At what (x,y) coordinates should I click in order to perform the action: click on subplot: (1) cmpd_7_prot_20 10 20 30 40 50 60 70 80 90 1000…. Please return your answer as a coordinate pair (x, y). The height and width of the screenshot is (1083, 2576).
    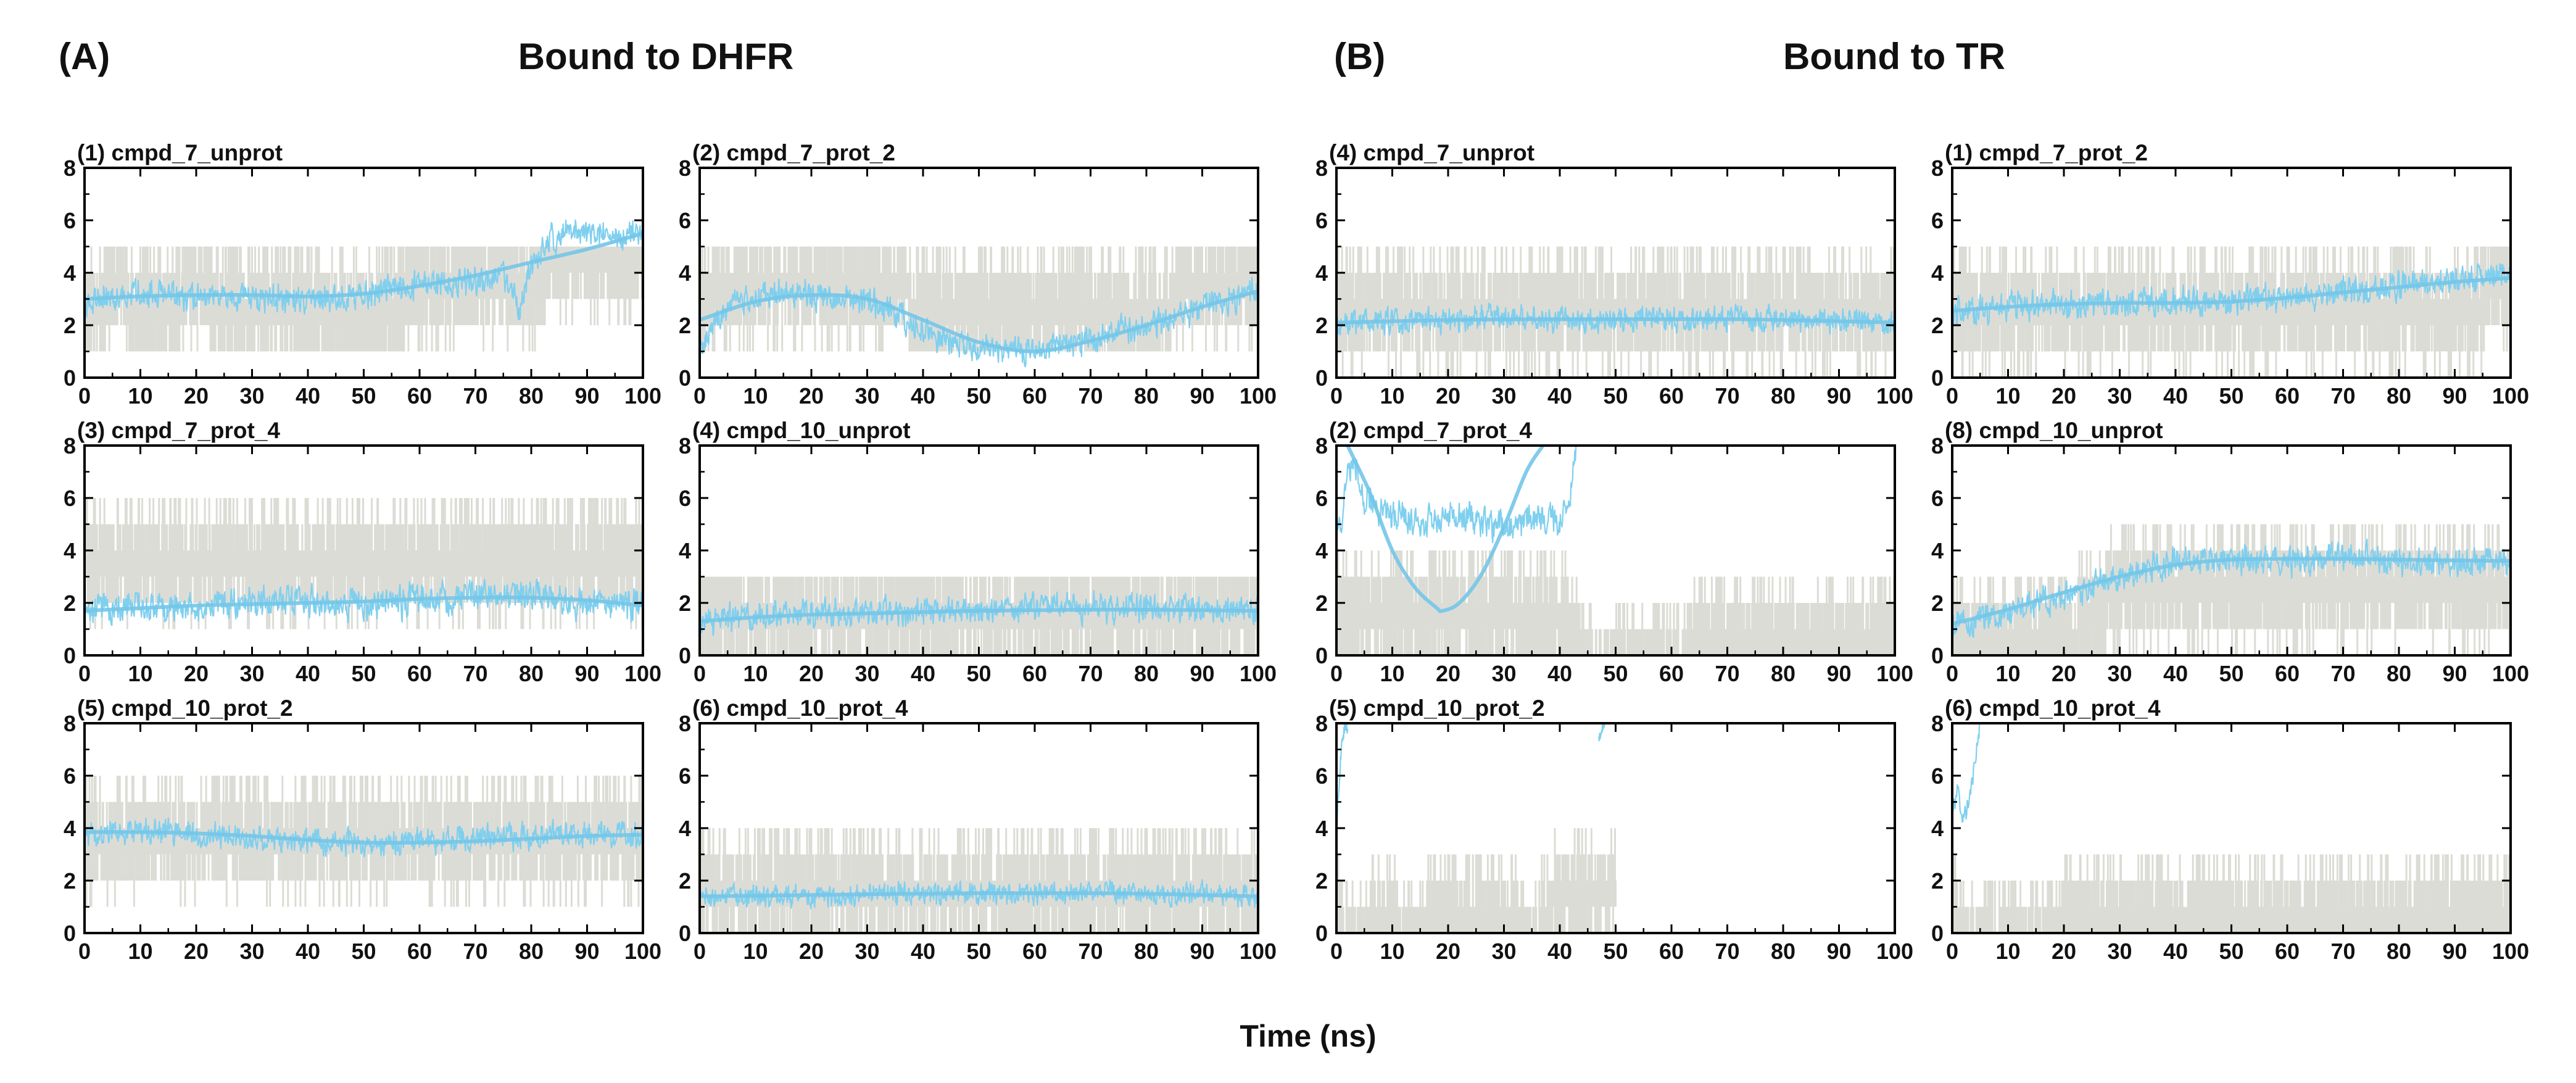
    Looking at the image, I should click on (2230, 274).